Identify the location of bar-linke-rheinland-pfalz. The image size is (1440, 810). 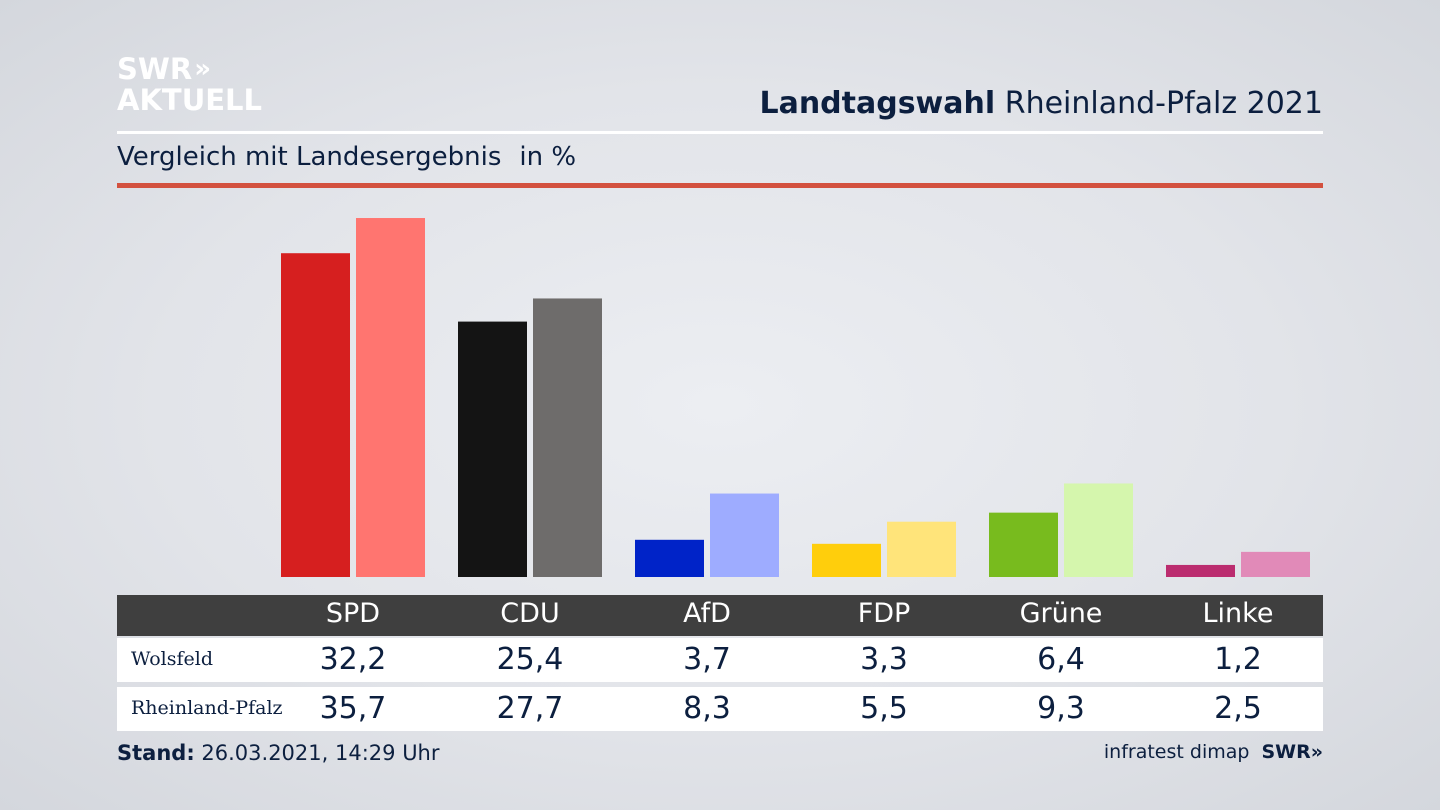
(1275, 564).